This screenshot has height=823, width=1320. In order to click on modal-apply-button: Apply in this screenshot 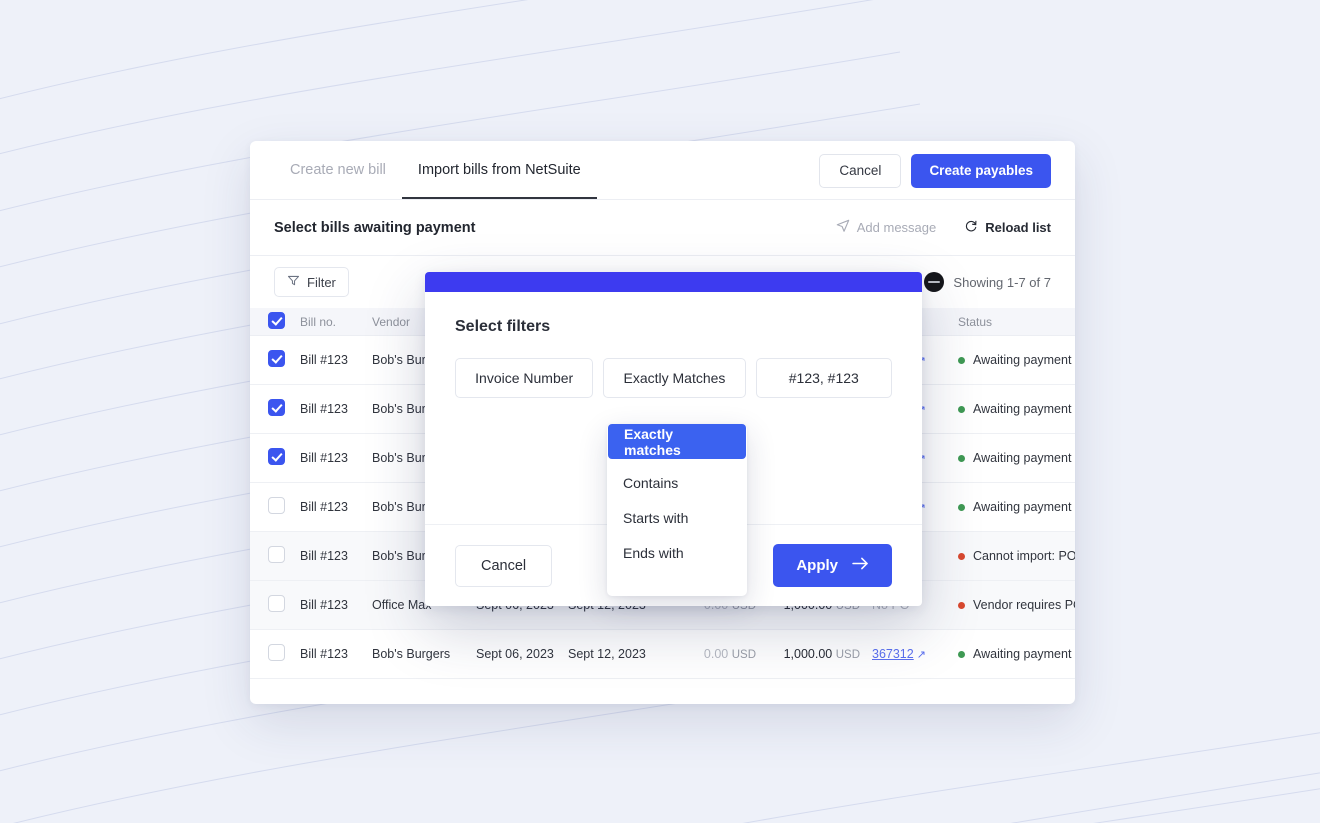, I will do `click(832, 565)`.